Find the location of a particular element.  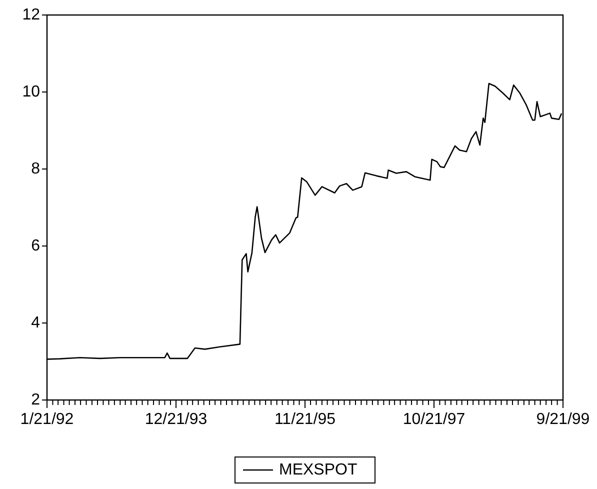

x-tick-label: 10/21/97 is located at coordinates (434, 419).